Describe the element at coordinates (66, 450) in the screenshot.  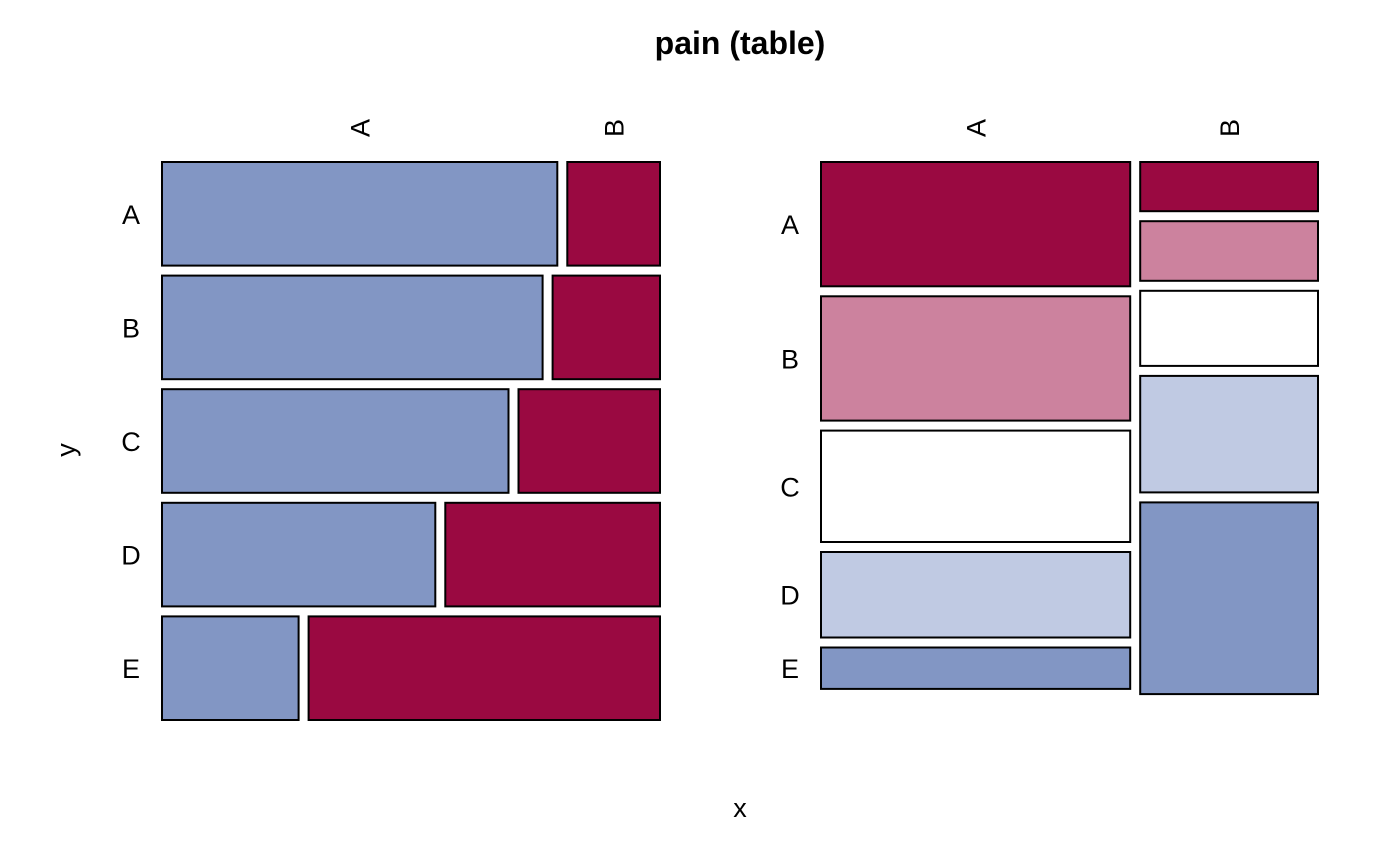
I see `y-axis-label: y` at that location.